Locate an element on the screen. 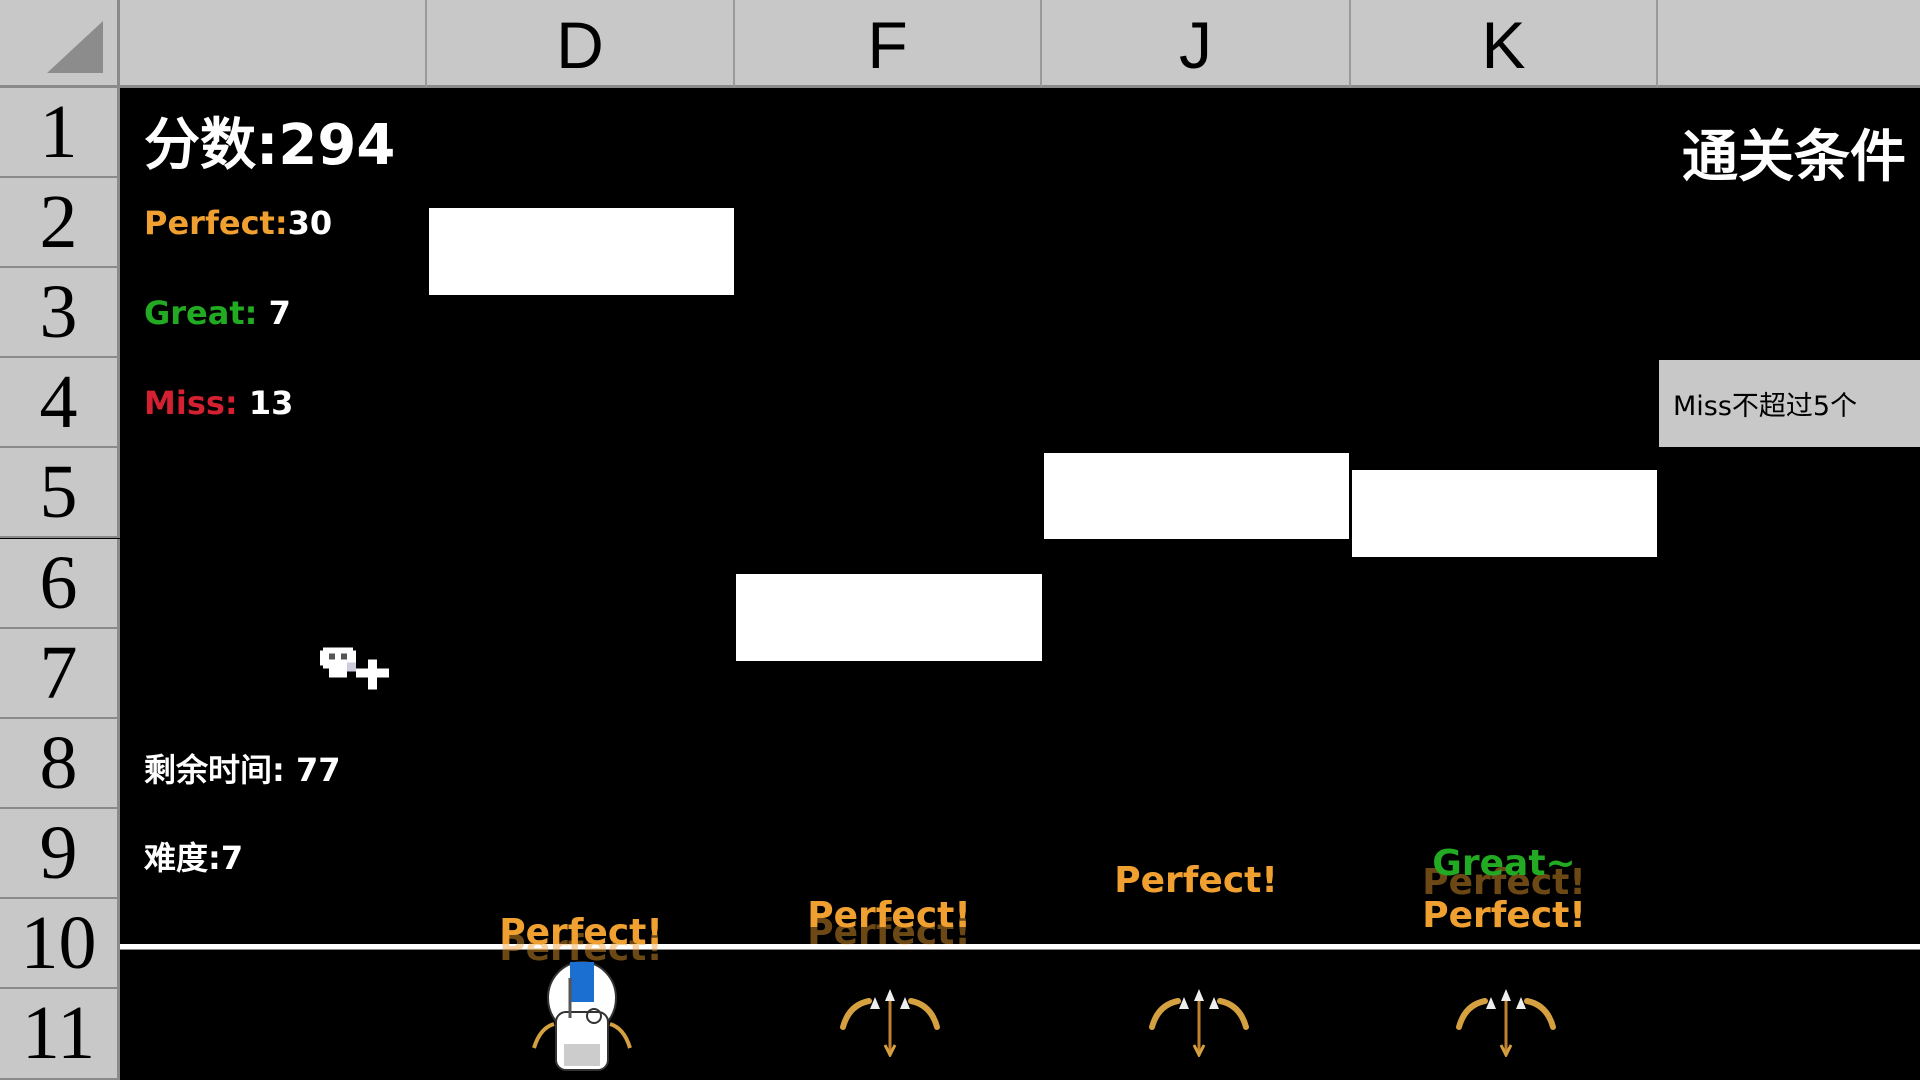 This screenshot has height=1080, width=1920. time-value: 77 is located at coordinates (318, 770).